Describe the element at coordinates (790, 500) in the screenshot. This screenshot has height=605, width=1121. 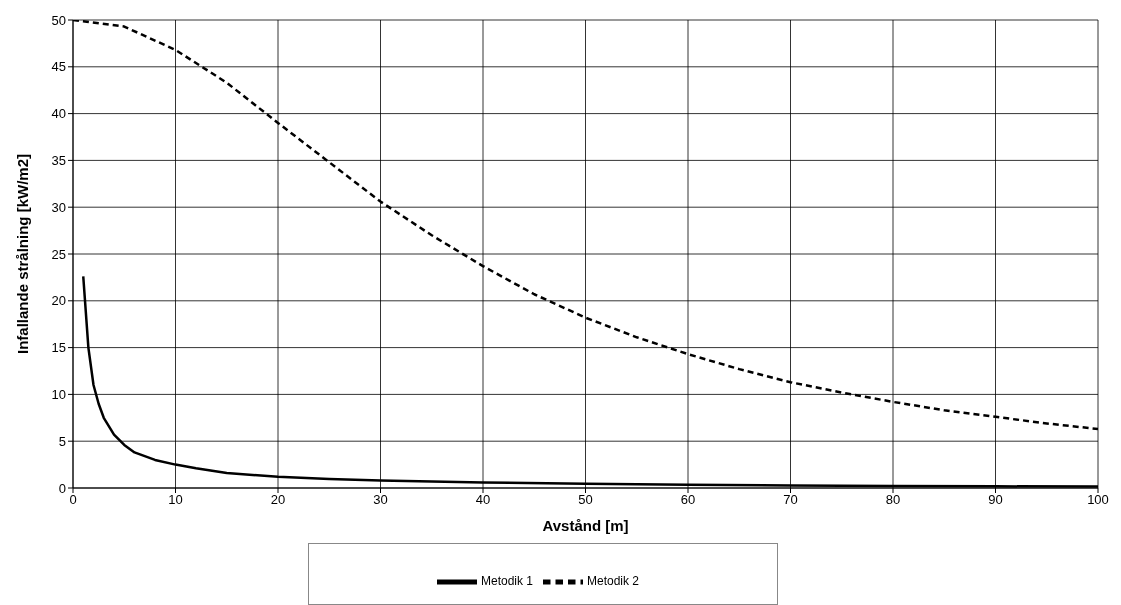
I see `x-tick-label: 70` at that location.